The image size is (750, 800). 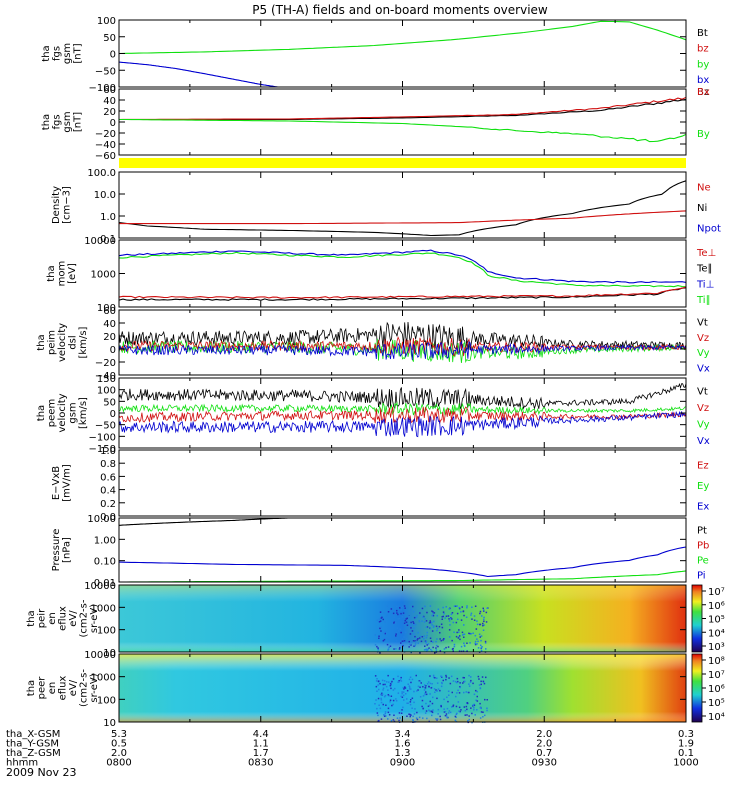 What do you see at coordinates (108, 464) in the screenshot?
I see `y-tick-label: 0.8` at bounding box center [108, 464].